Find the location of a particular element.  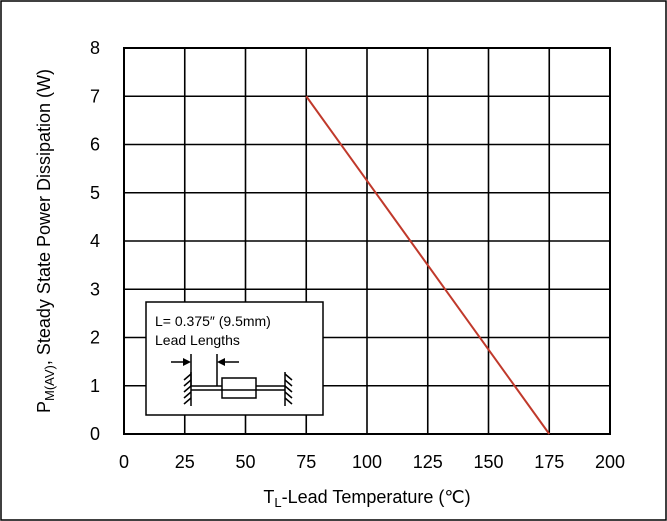

x-tick-label: 150 is located at coordinates (488, 462).